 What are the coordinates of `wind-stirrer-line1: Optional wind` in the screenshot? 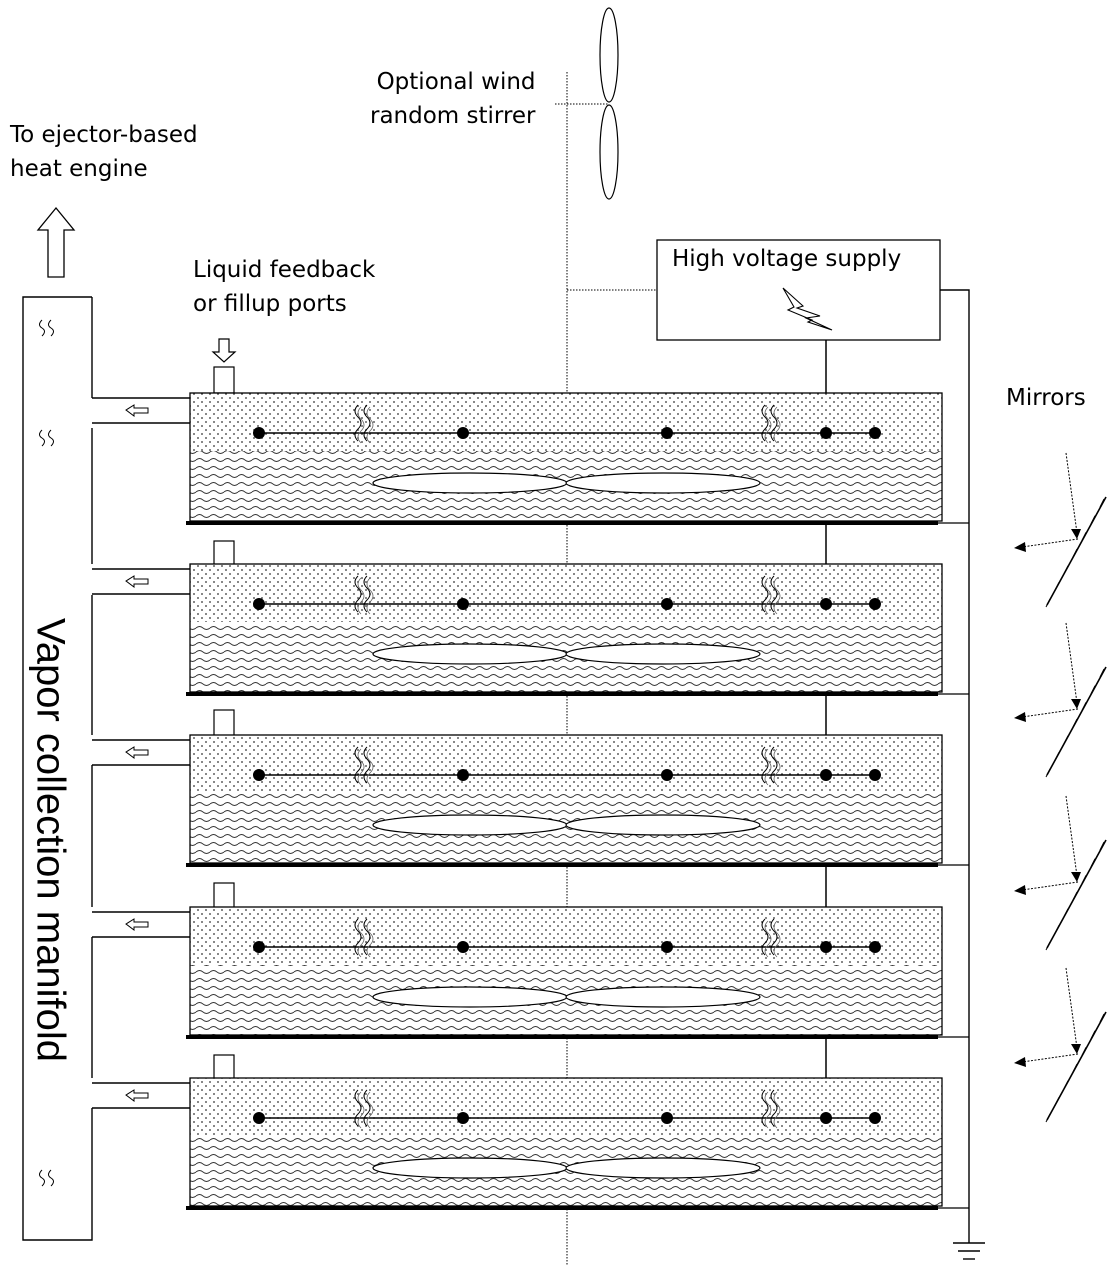 It's located at (456, 82).